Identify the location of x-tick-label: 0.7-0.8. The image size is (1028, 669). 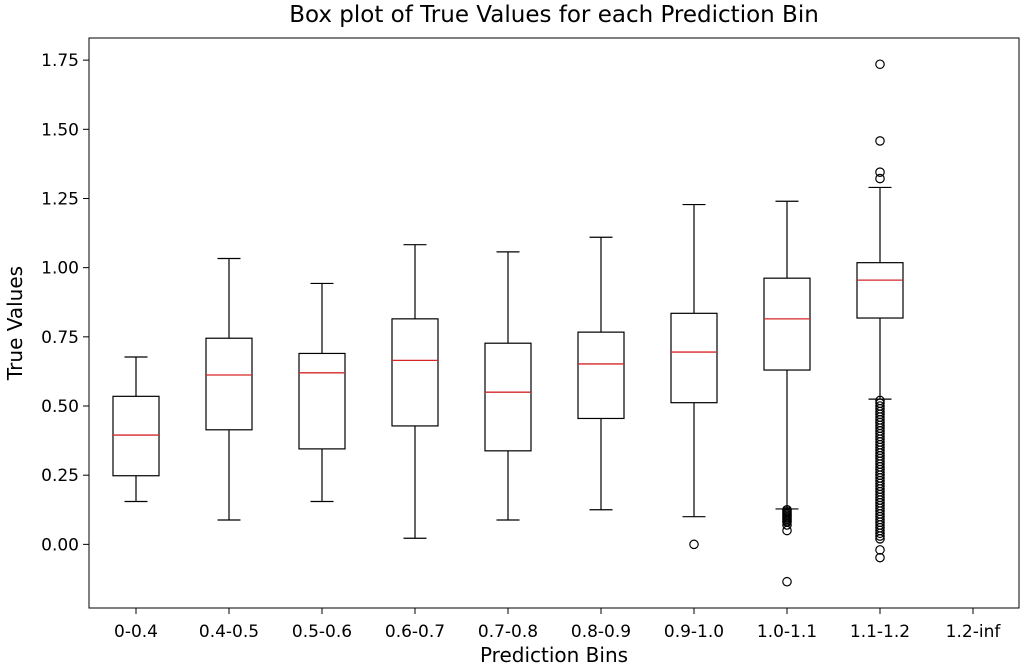
(508, 632).